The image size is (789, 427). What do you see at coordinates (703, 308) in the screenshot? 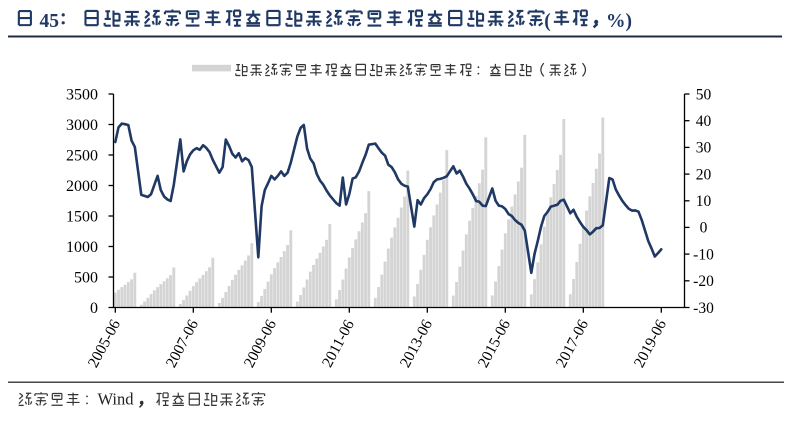
I see `svg-text: -30` at bounding box center [703, 308].